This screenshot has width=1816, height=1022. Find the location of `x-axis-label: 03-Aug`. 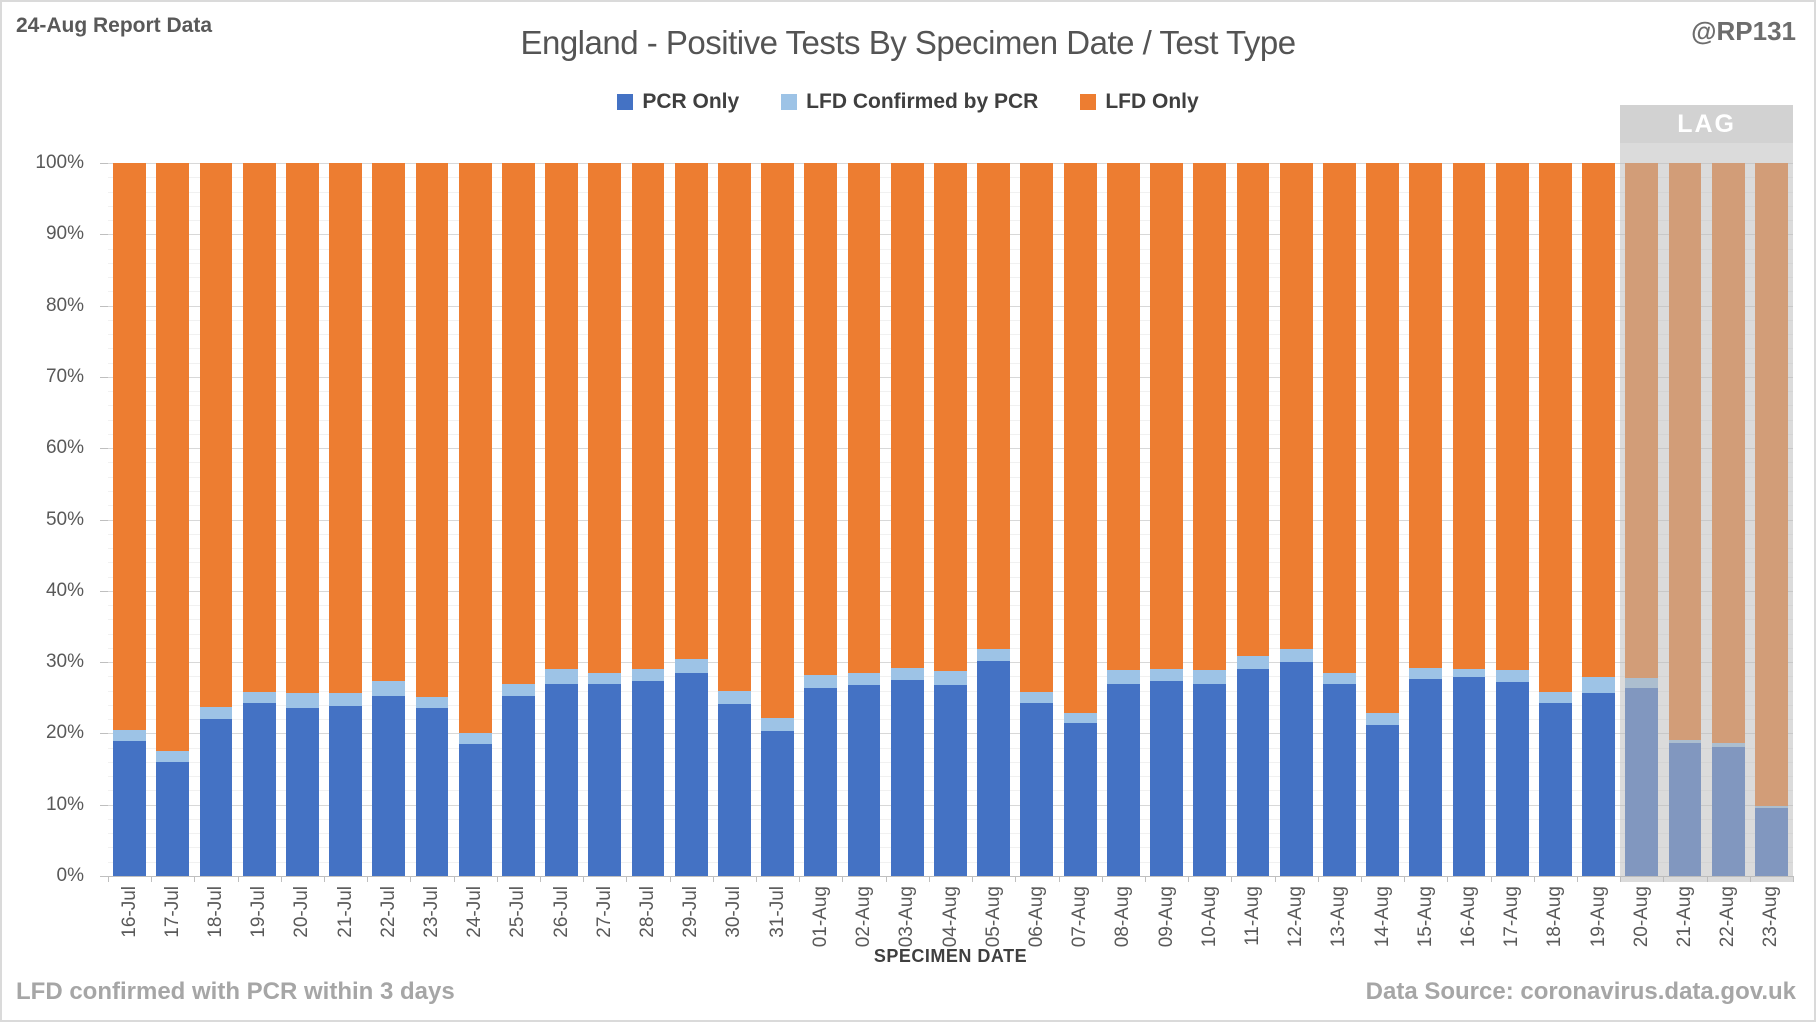

x-axis-label: 03-Aug is located at coordinates (907, 917).